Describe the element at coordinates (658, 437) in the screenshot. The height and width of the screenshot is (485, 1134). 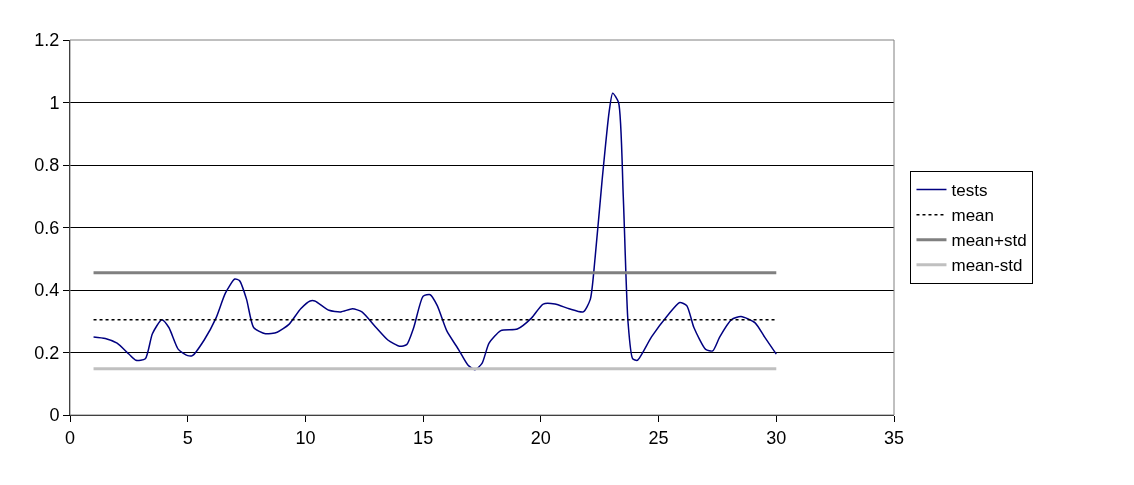
I see `x-tick-label: 25` at that location.